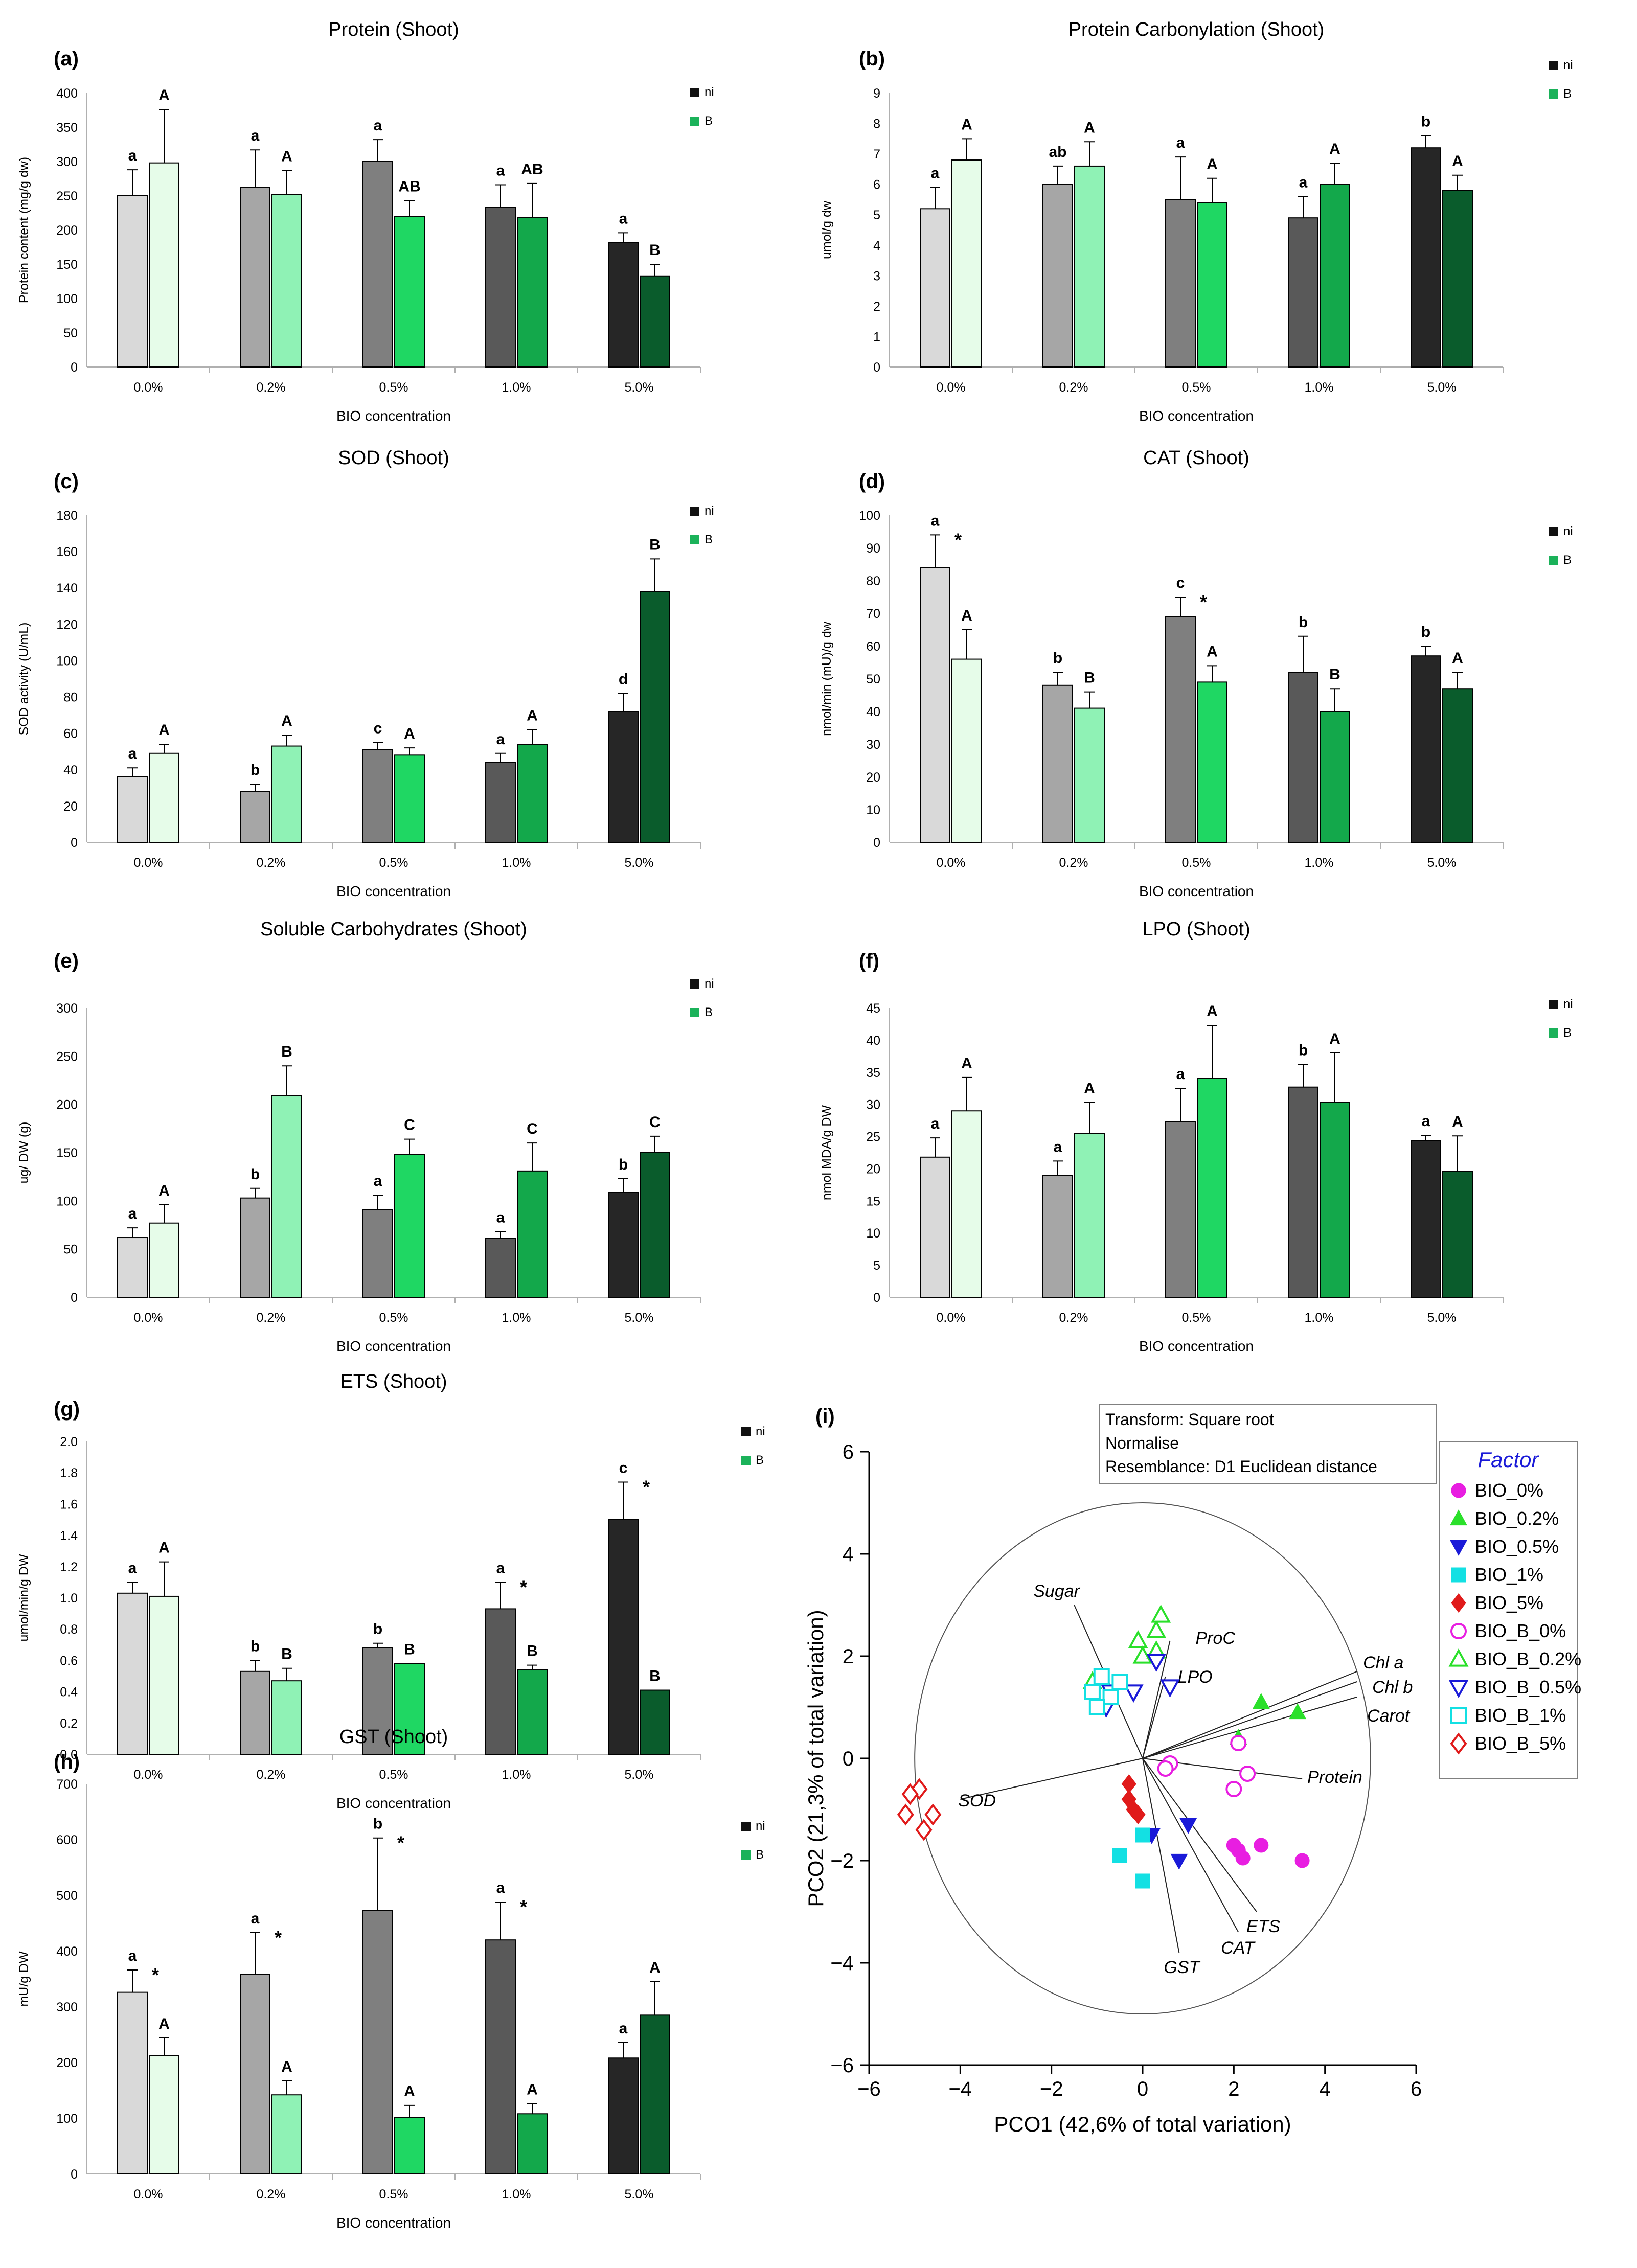 This screenshot has width=1637, height=2268. What do you see at coordinates (1073, 863) in the screenshot?
I see `x-tick-label: 0.2%` at bounding box center [1073, 863].